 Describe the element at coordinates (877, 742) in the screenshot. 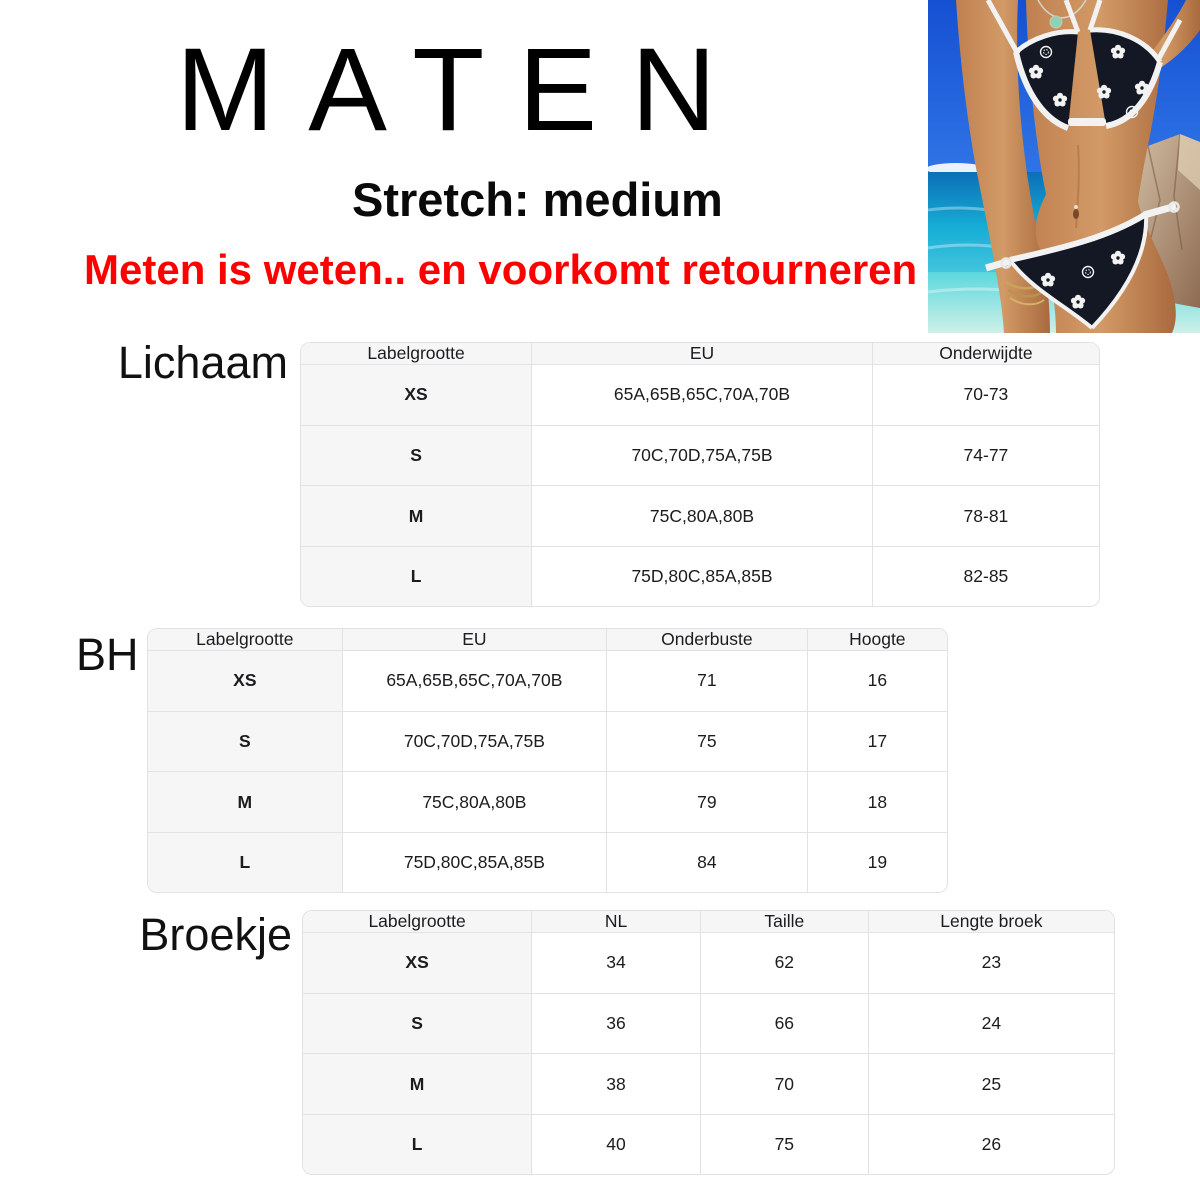

I see `value-cell: 17` at that location.